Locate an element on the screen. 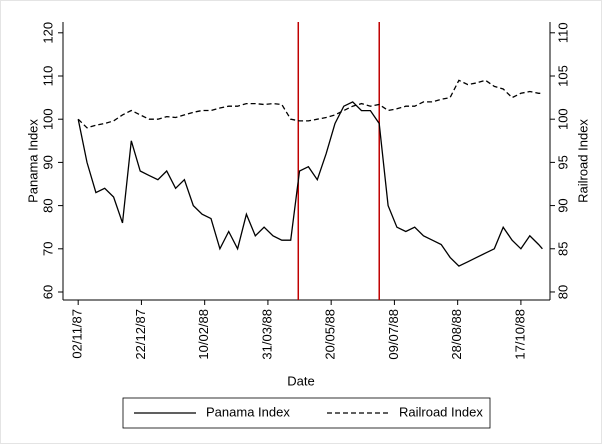  x-tick-label: 31/03/88 is located at coordinates (266, 334).